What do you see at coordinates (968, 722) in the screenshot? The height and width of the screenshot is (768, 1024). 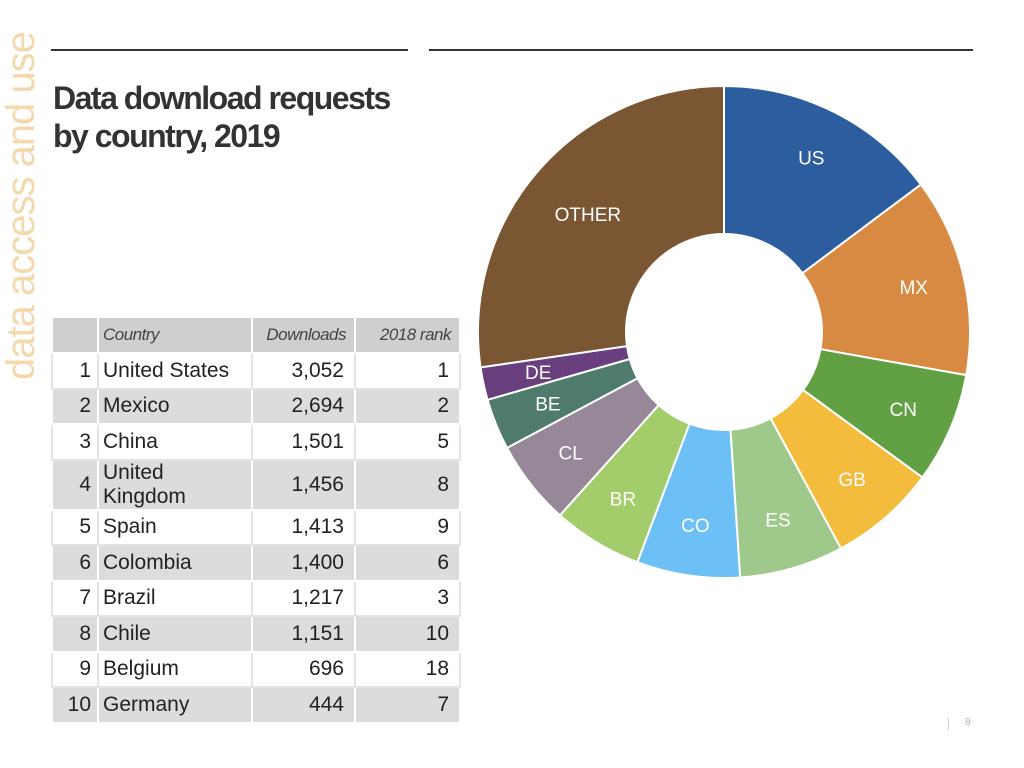 I see `page-number: 8` at bounding box center [968, 722].